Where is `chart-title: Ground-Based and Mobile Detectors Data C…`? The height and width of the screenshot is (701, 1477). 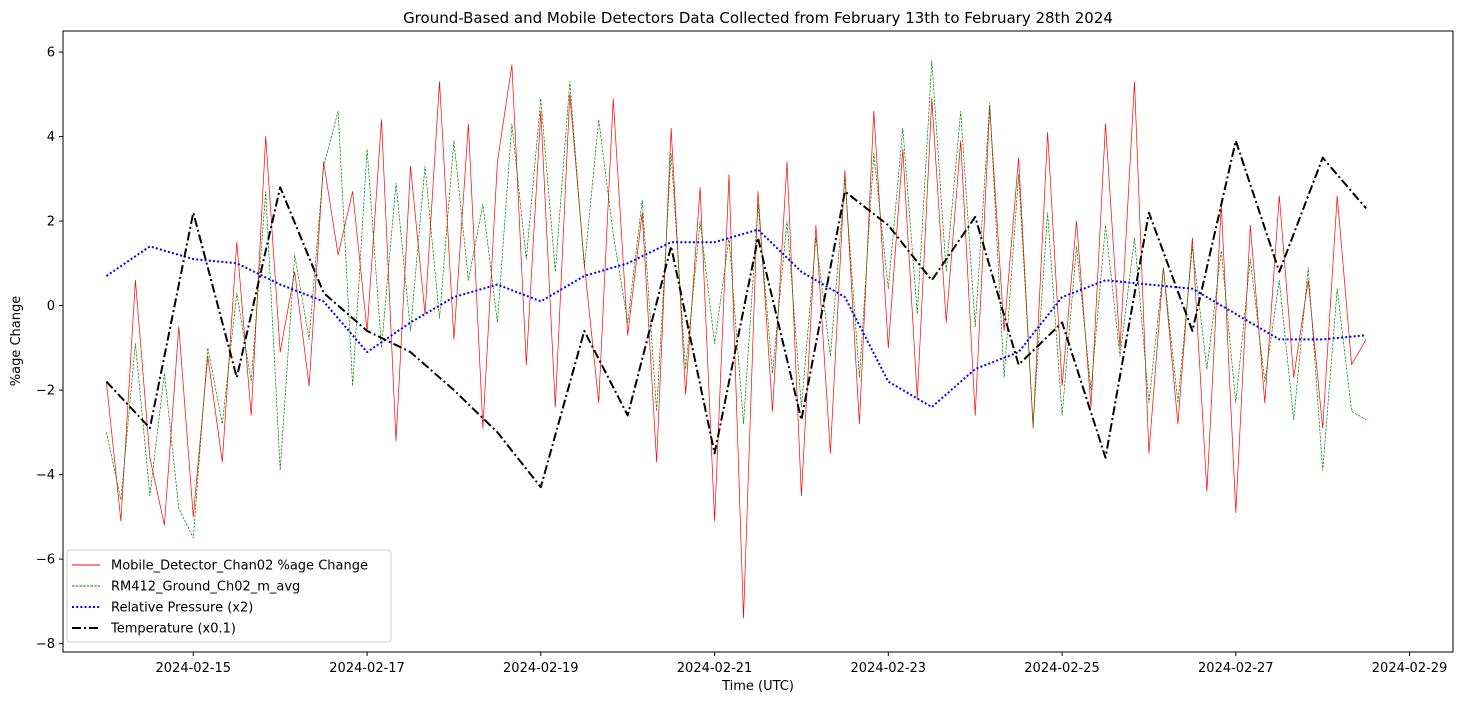
chart-title: Ground-Based and Mobile Detectors Data C… is located at coordinates (758, 18).